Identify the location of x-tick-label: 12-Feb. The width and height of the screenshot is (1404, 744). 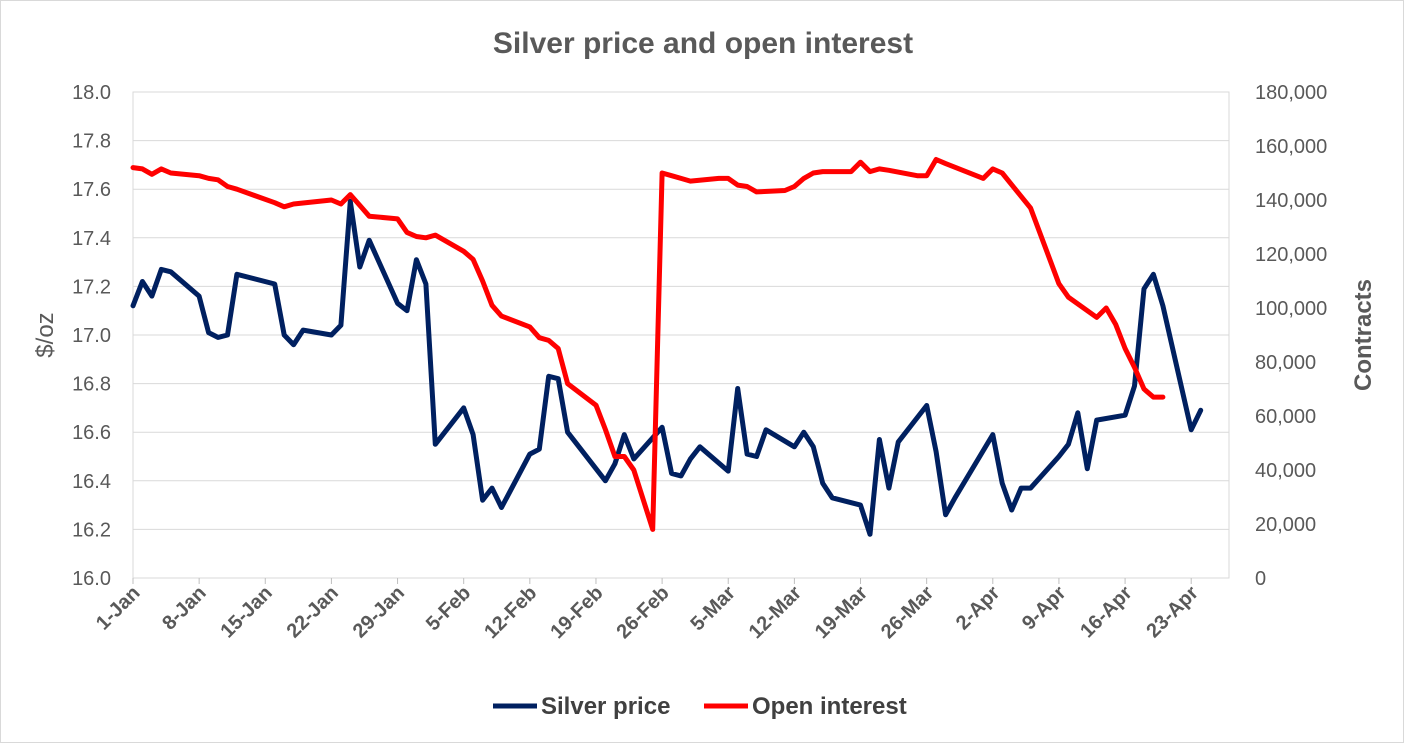
(510, 612).